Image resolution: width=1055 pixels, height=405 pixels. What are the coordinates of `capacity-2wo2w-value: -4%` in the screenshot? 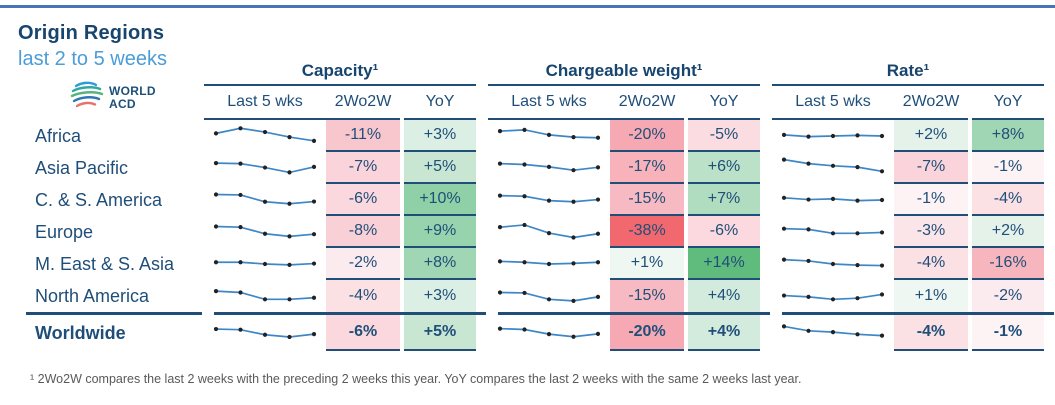 It's located at (363, 296).